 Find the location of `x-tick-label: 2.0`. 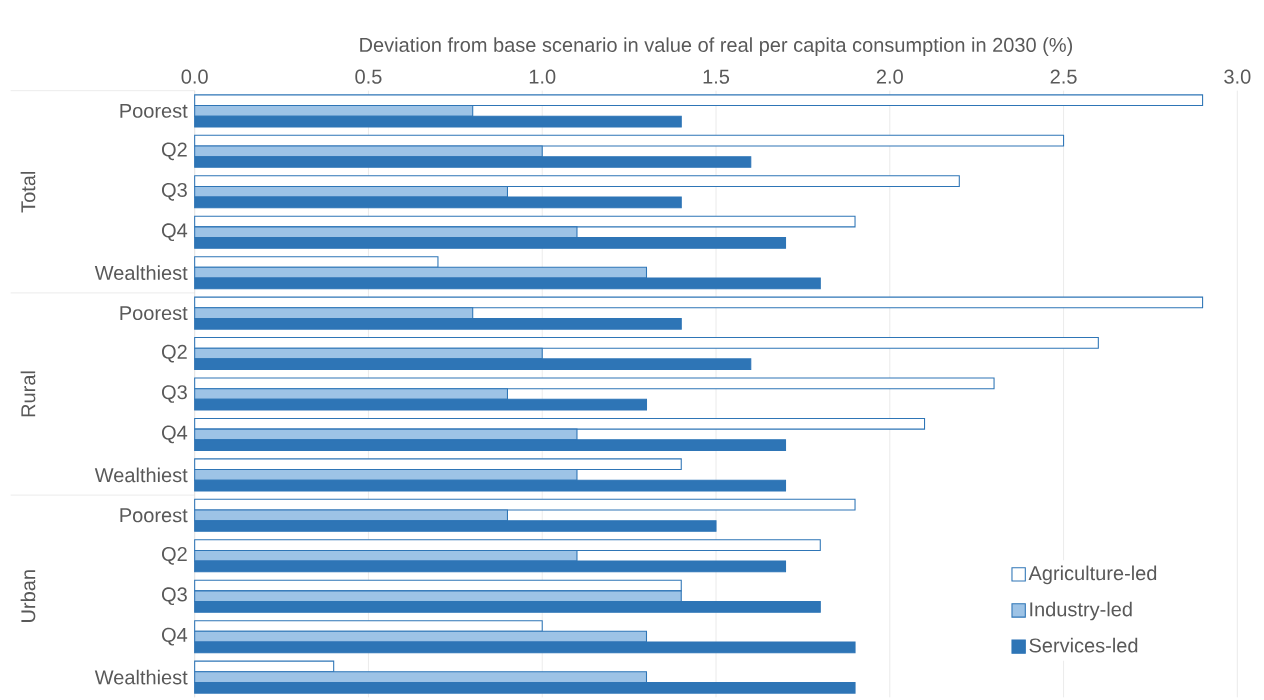

x-tick-label: 2.0 is located at coordinates (889, 76).